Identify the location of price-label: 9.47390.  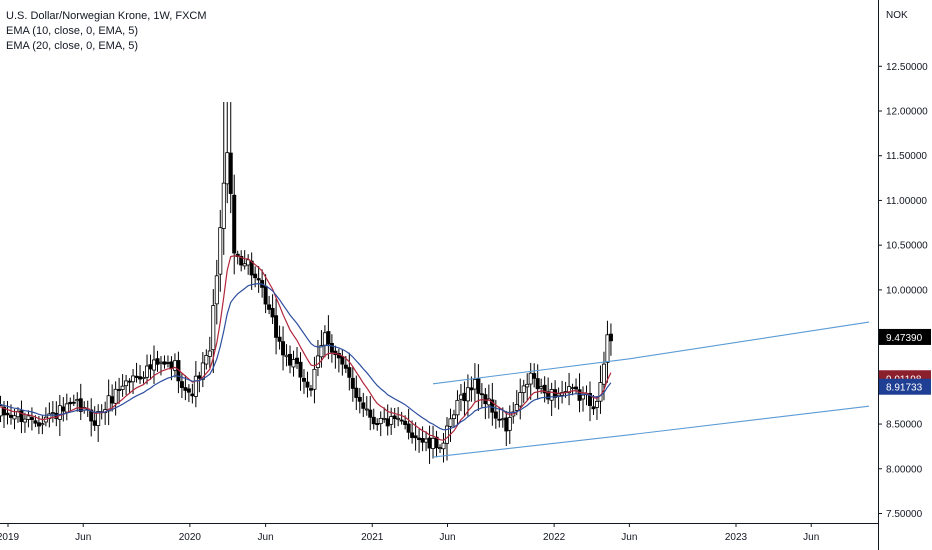
(905, 336).